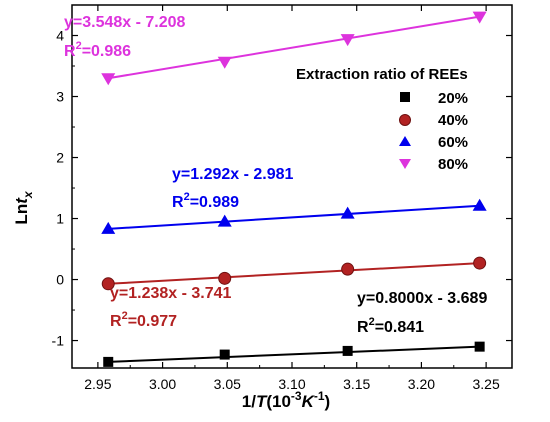 This screenshot has width=550, height=422. Describe the element at coordinates (422, 298) in the screenshot. I see `equation-20: y=0.8000x - 3.689` at that location.